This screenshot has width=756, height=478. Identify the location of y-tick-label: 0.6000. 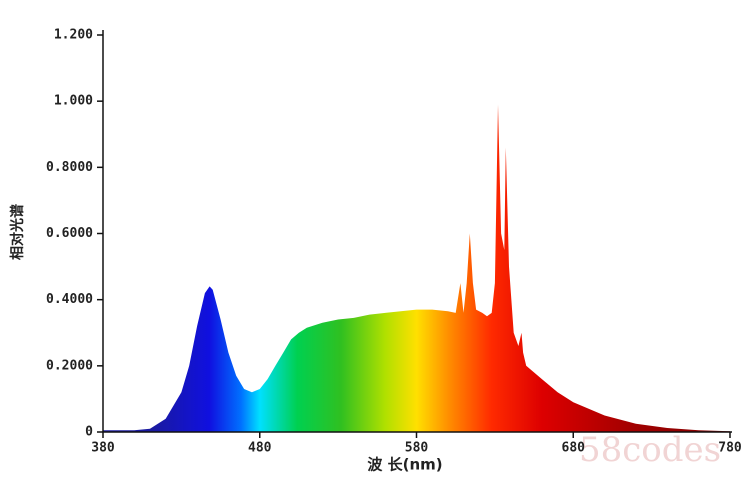
(69, 233).